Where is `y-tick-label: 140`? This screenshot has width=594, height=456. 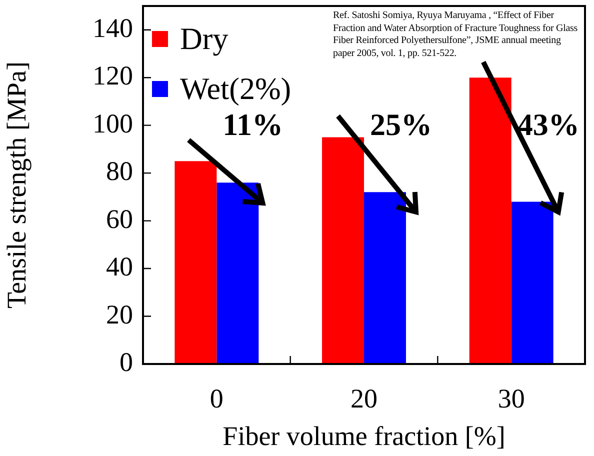 y-tick-label: 140 is located at coordinates (112, 27).